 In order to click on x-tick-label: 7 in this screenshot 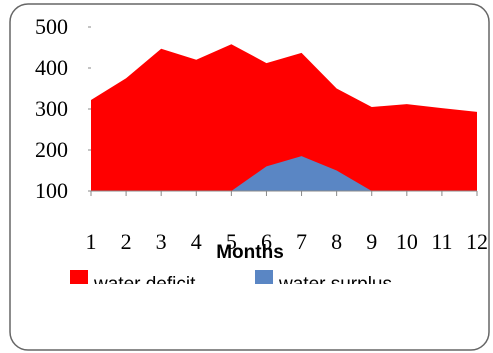, I will do `click(301, 241)`.